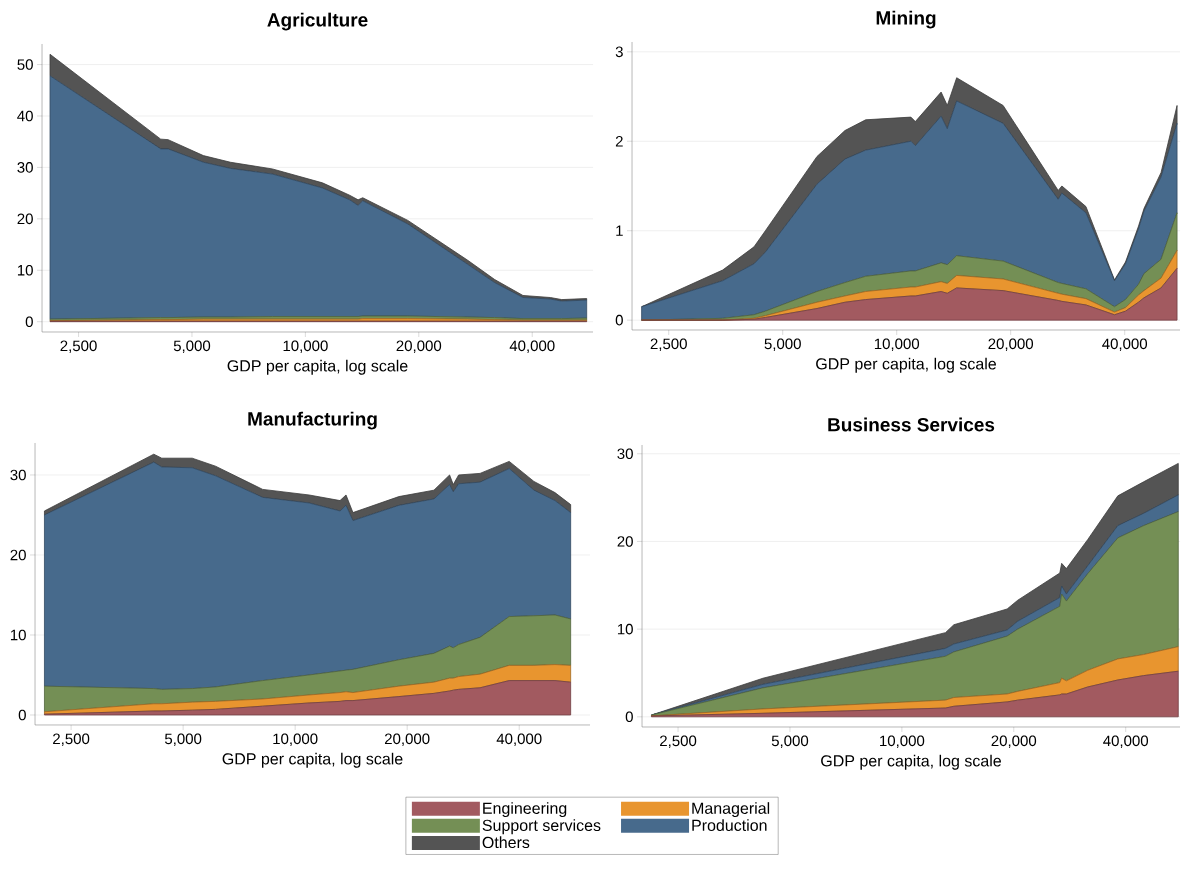 The width and height of the screenshot is (1184, 885). What do you see at coordinates (911, 424) in the screenshot?
I see `chart-title: Business Services` at bounding box center [911, 424].